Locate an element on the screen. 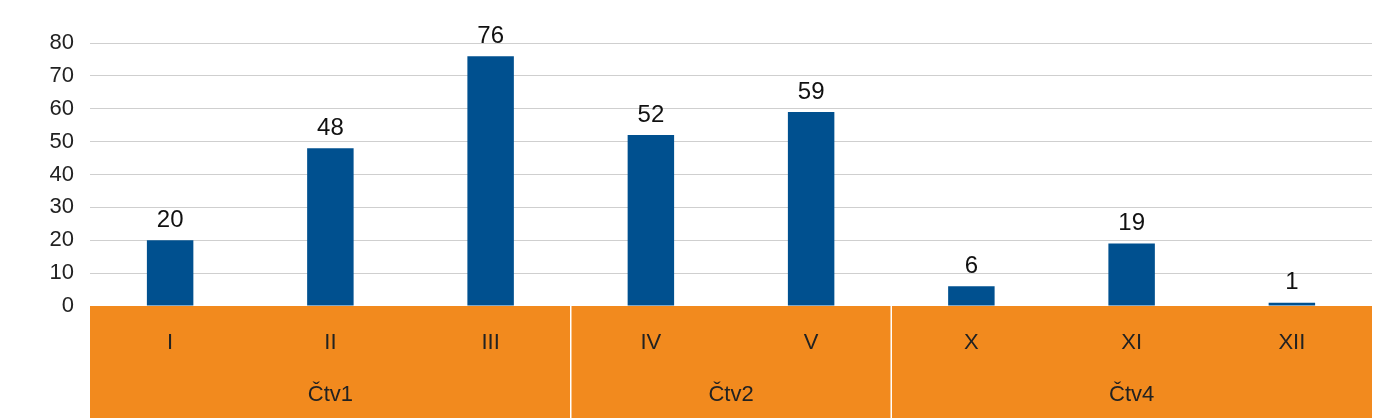 This screenshot has height=418, width=1382. y-tick-label: 50 is located at coordinates (61, 140).